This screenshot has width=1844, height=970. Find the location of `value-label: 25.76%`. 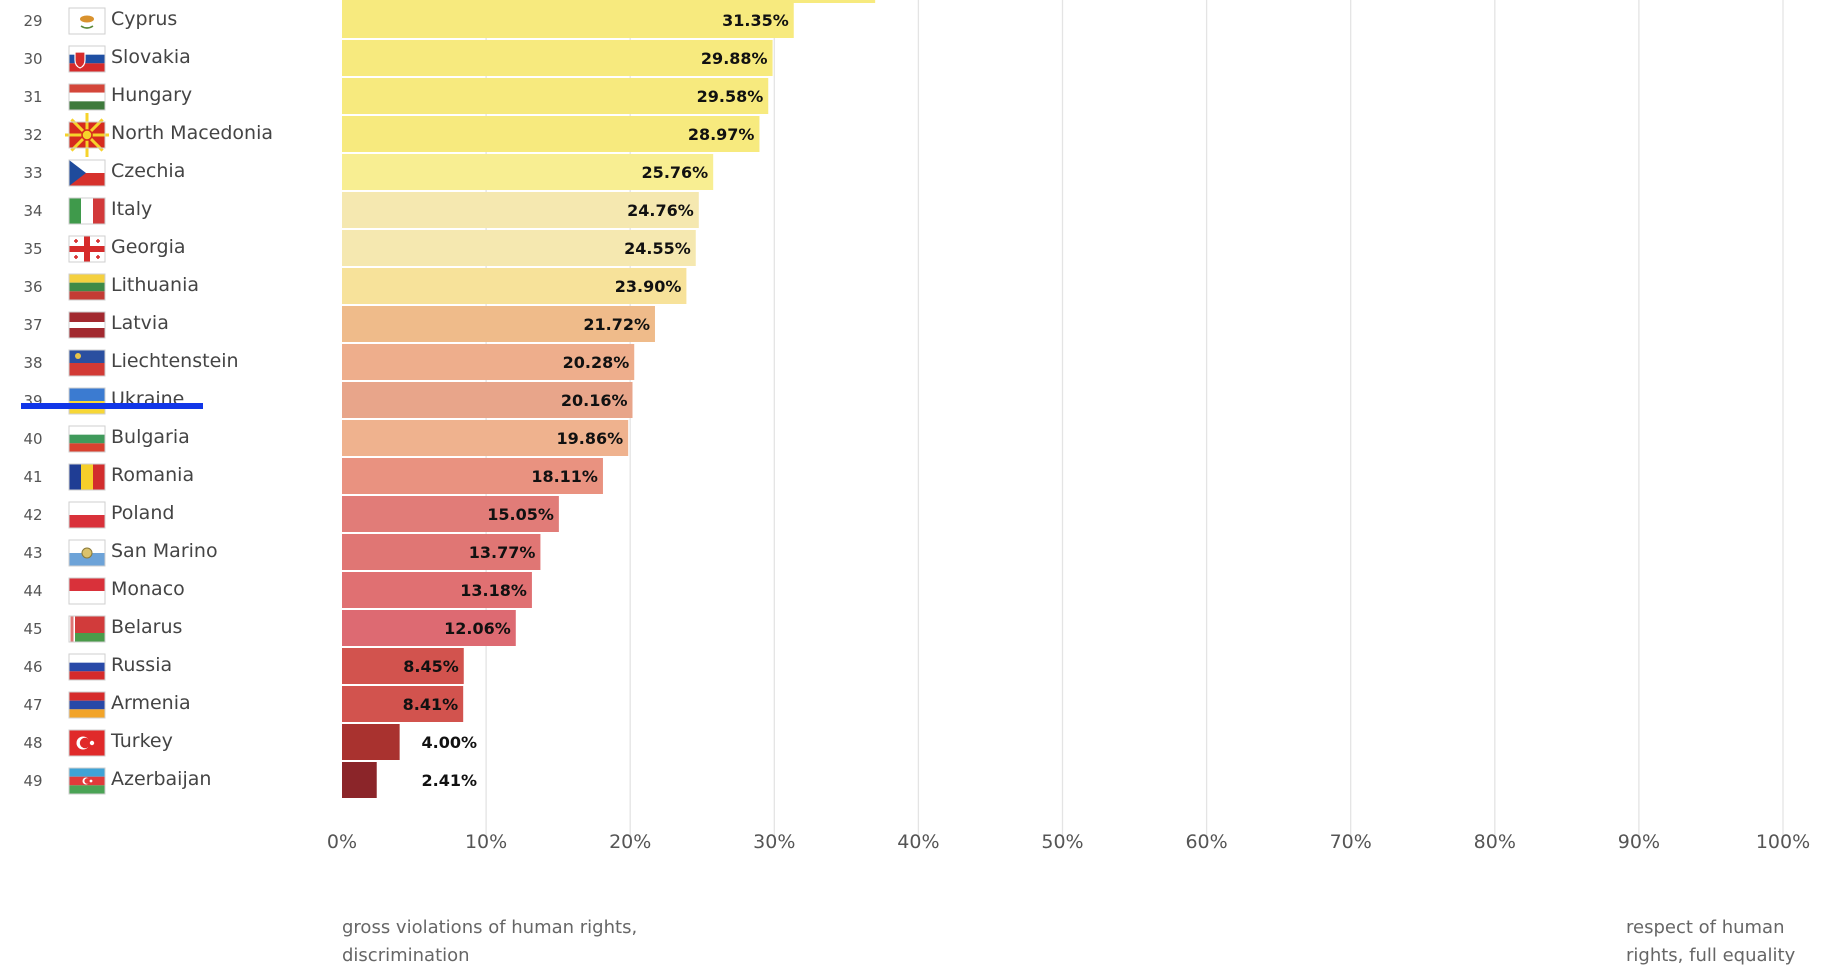

value-label: 25.76% is located at coordinates (675, 172).